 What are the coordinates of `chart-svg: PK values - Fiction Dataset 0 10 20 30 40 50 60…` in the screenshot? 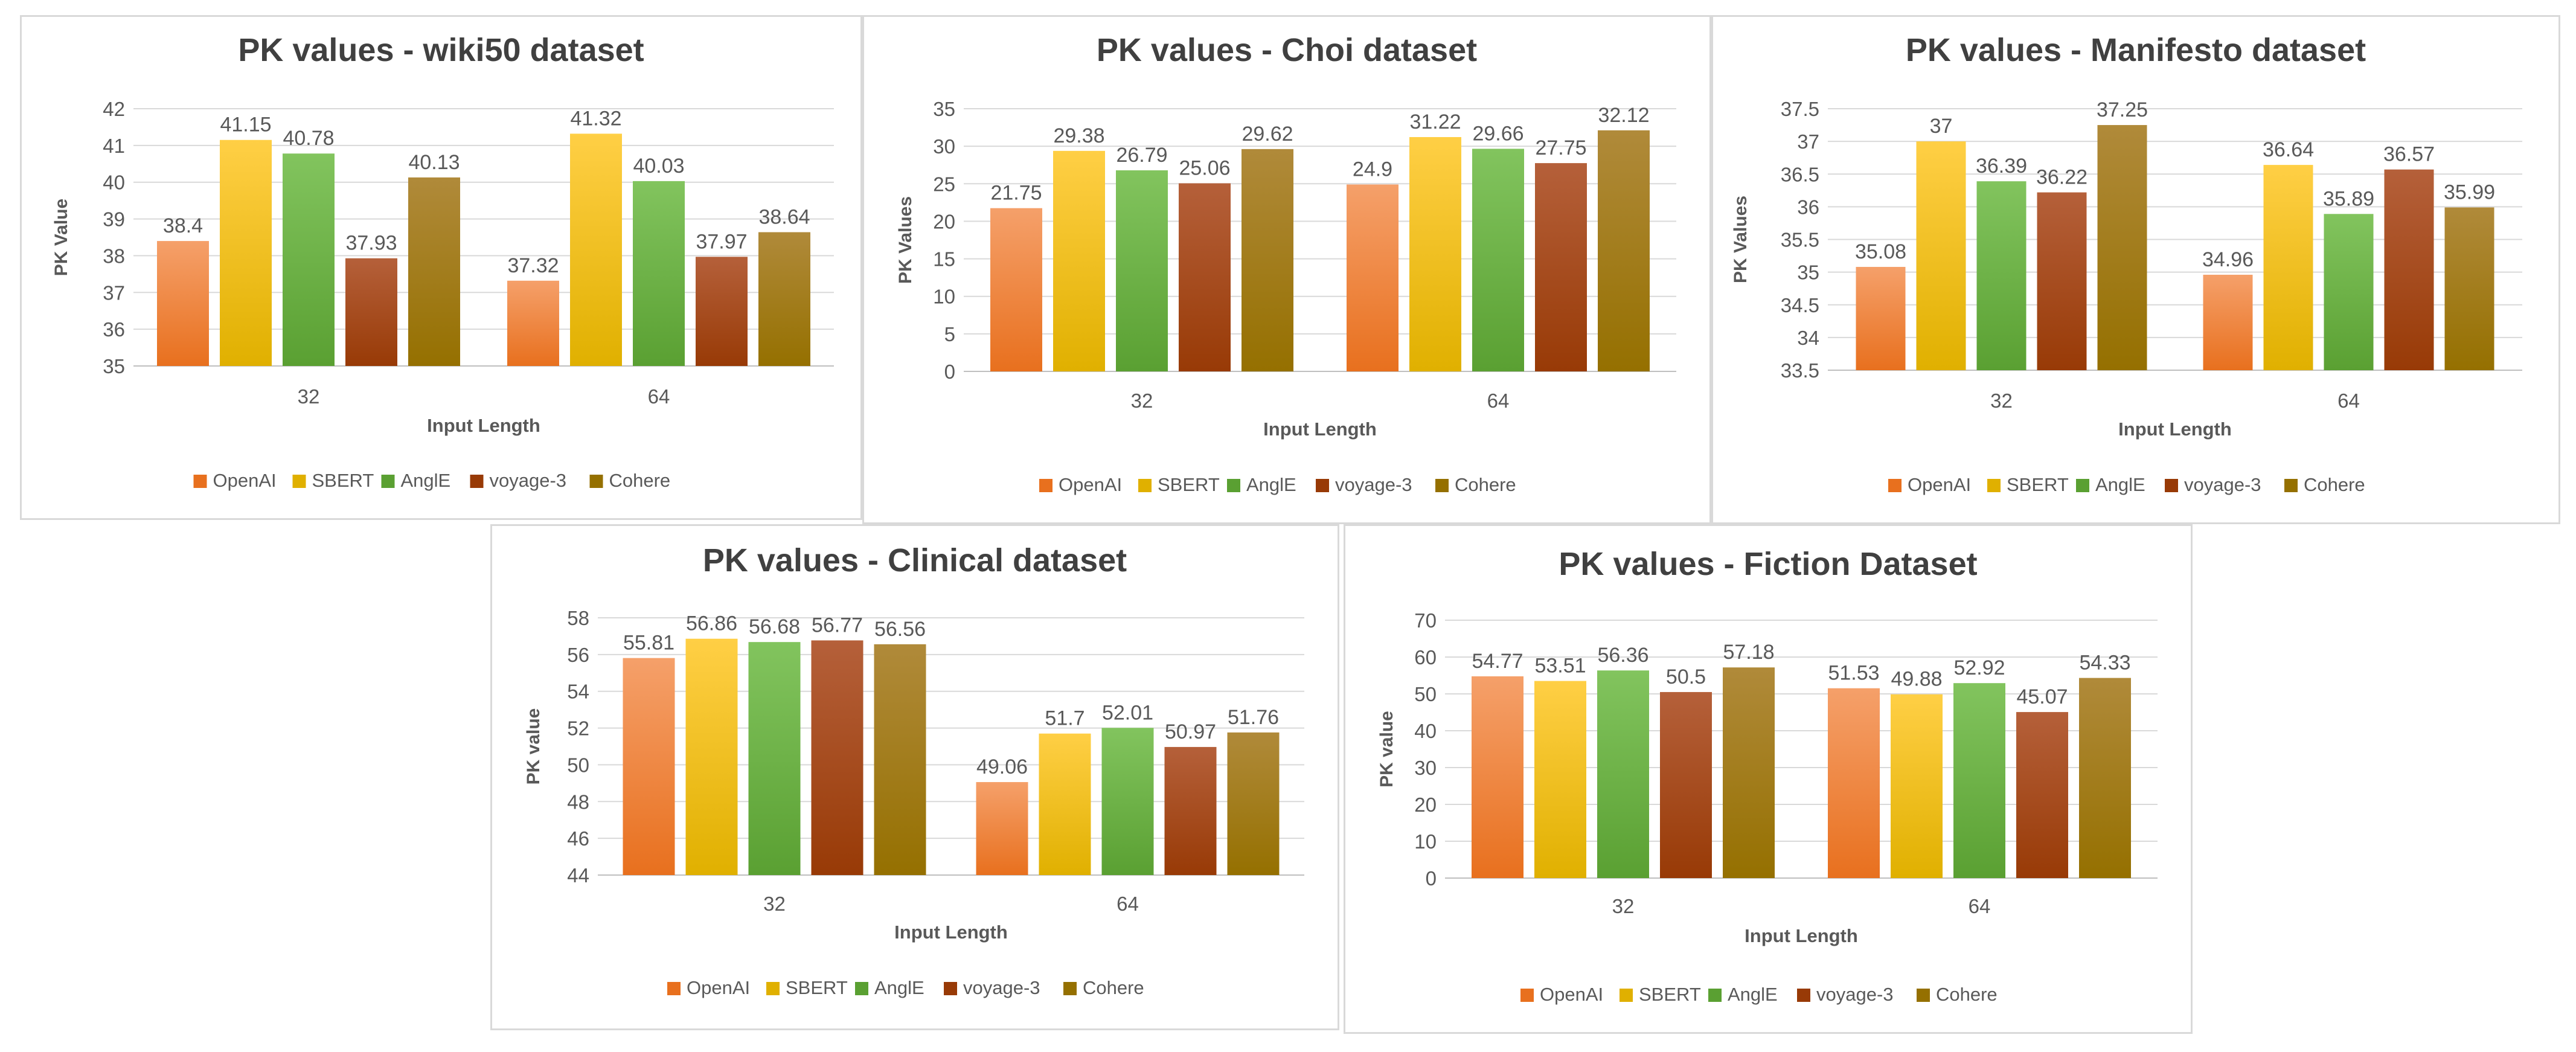 It's located at (1767, 775).